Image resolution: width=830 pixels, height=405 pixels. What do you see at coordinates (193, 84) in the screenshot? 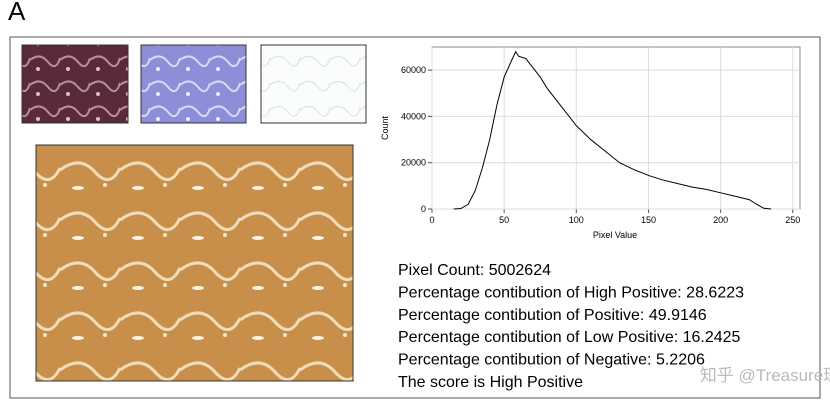
I see `thumbnail-hematoxylin` at bounding box center [193, 84].